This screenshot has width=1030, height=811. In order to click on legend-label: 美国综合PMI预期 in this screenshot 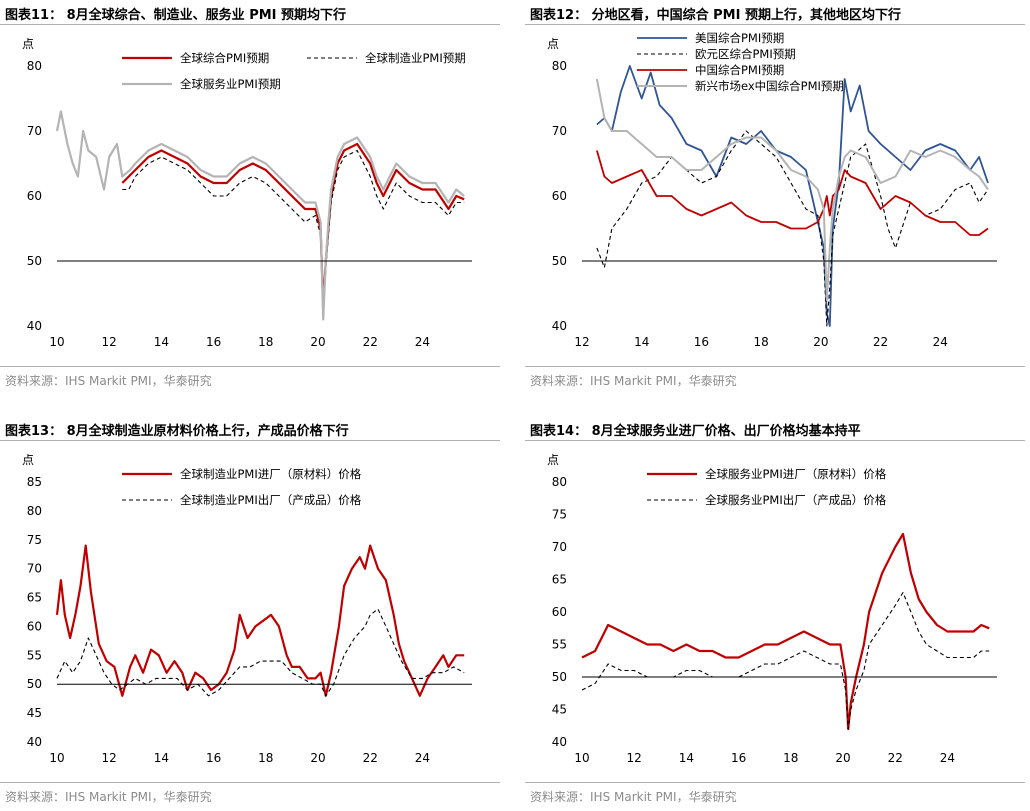, I will do `click(739, 38)`.